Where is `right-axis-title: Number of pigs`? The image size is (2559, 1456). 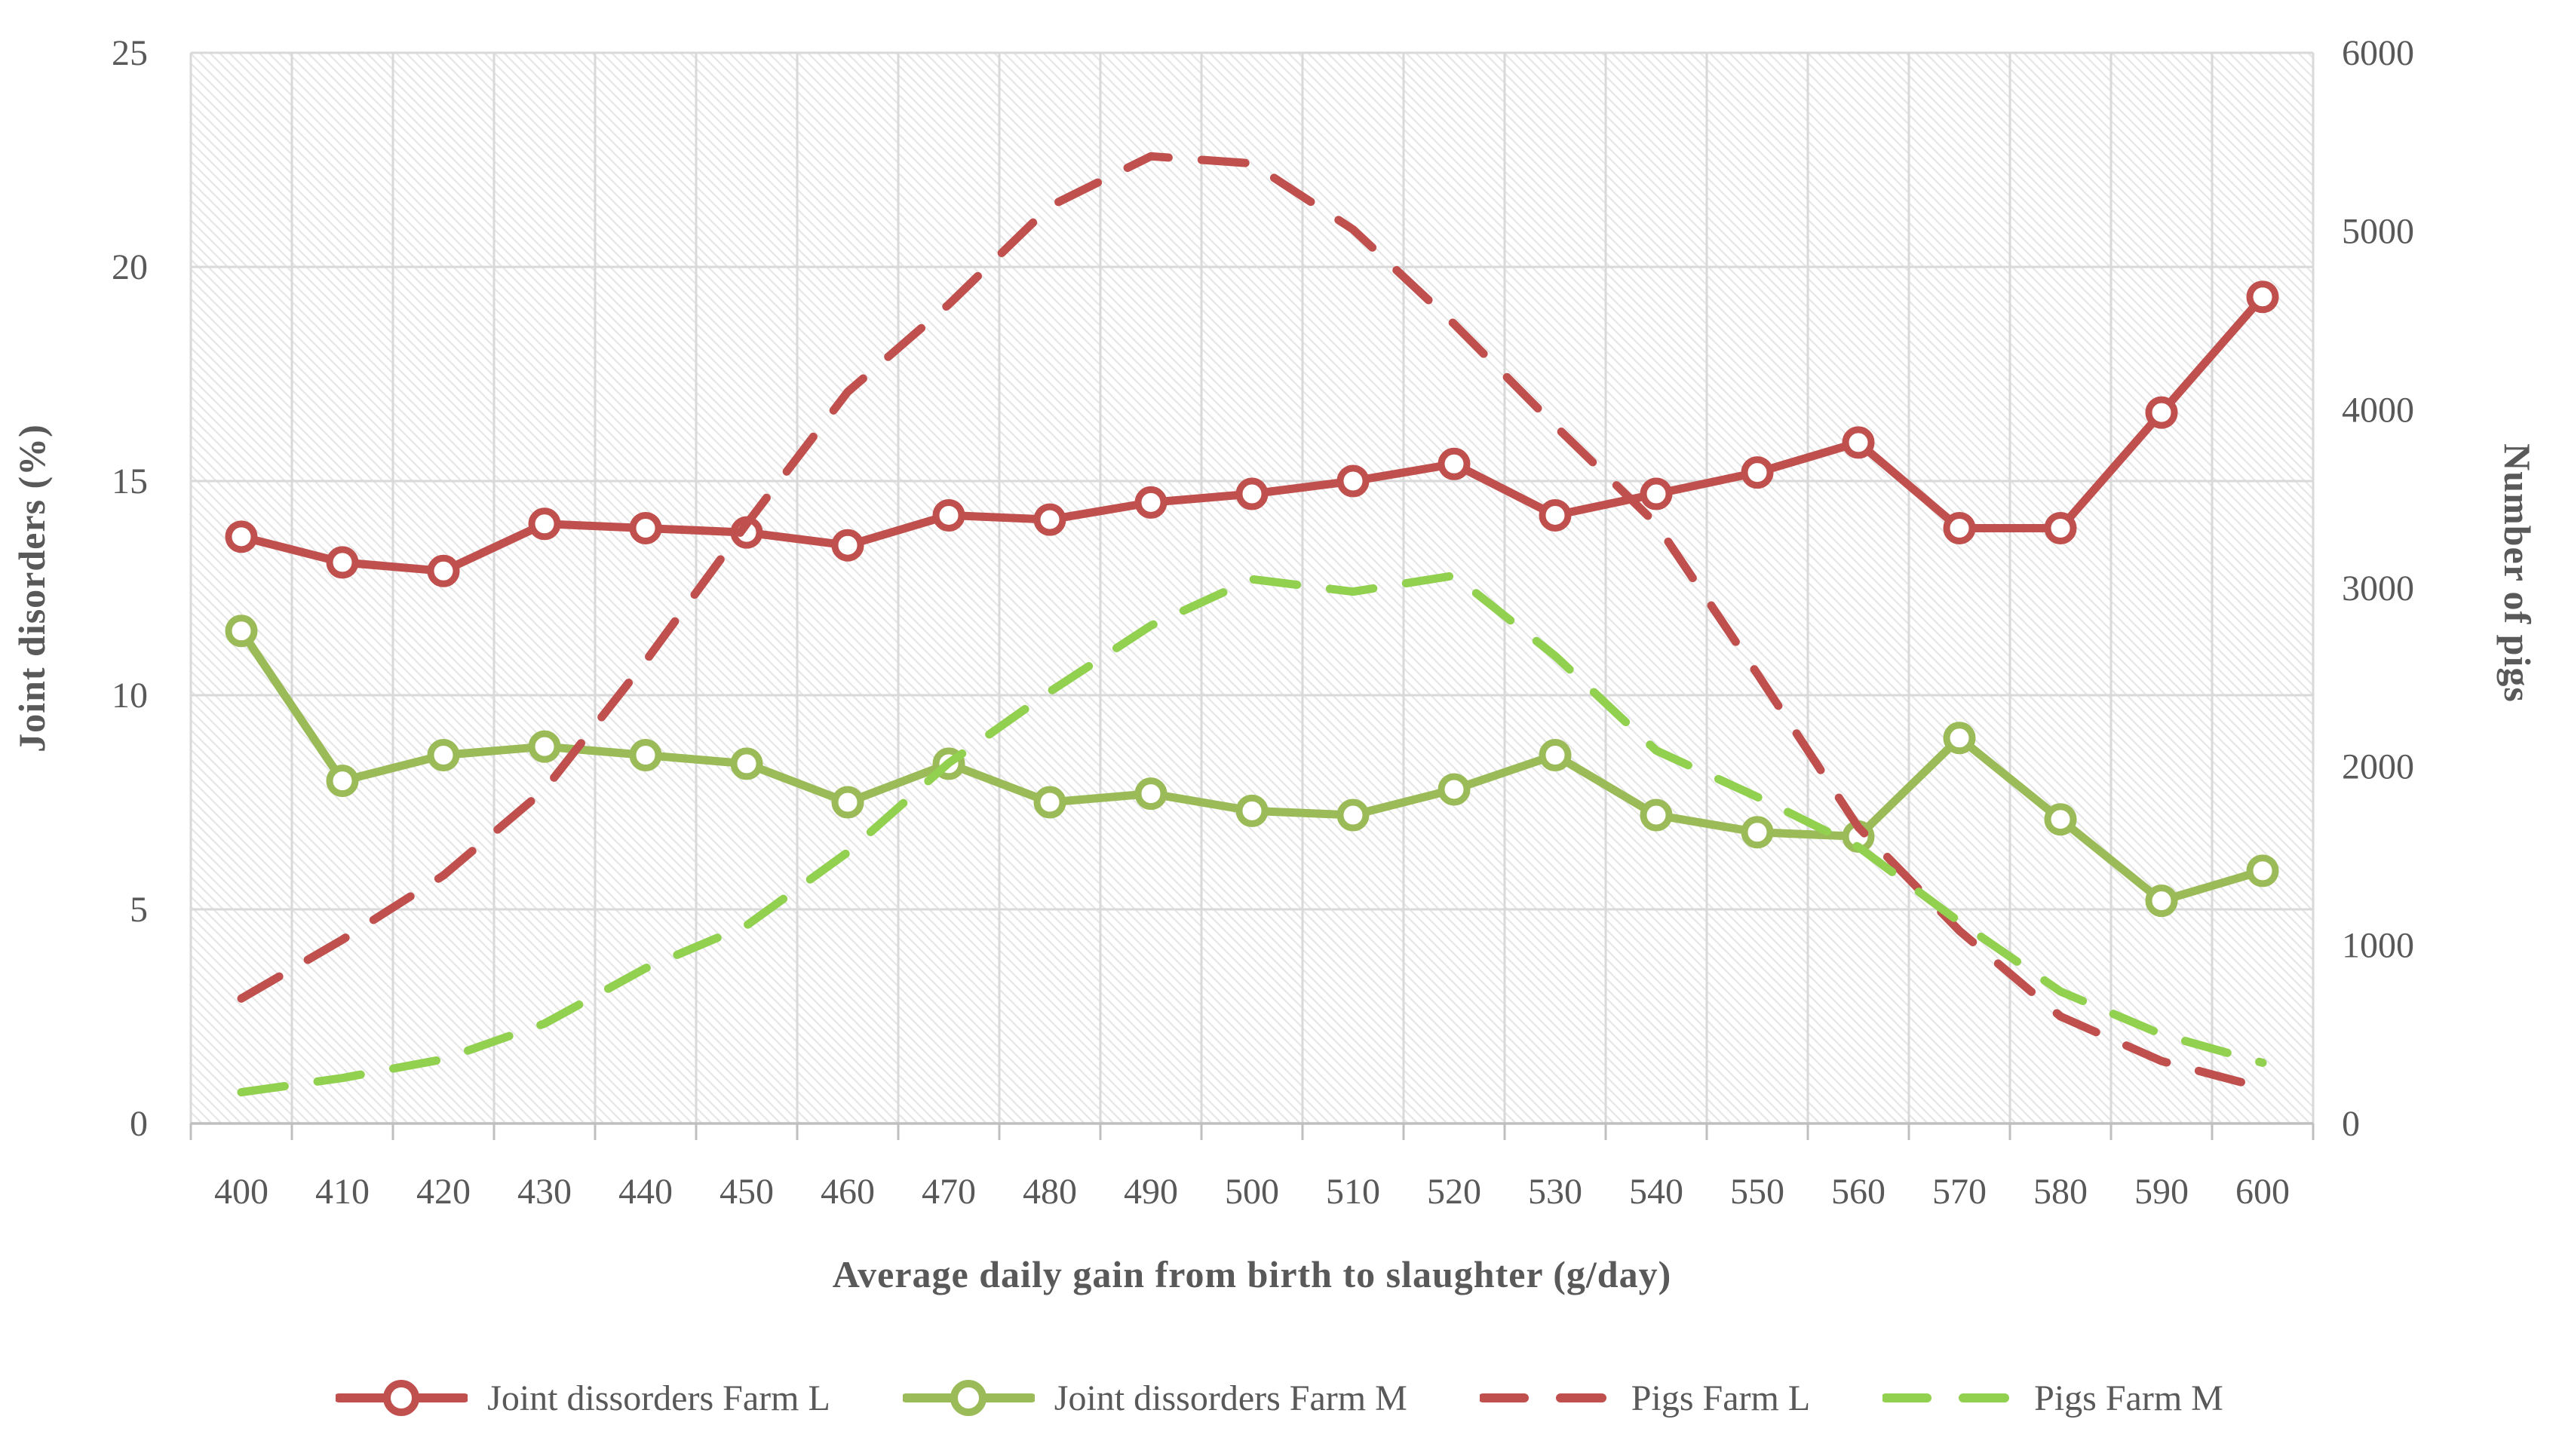
right-axis-title: Number of pigs is located at coordinates (2517, 573).